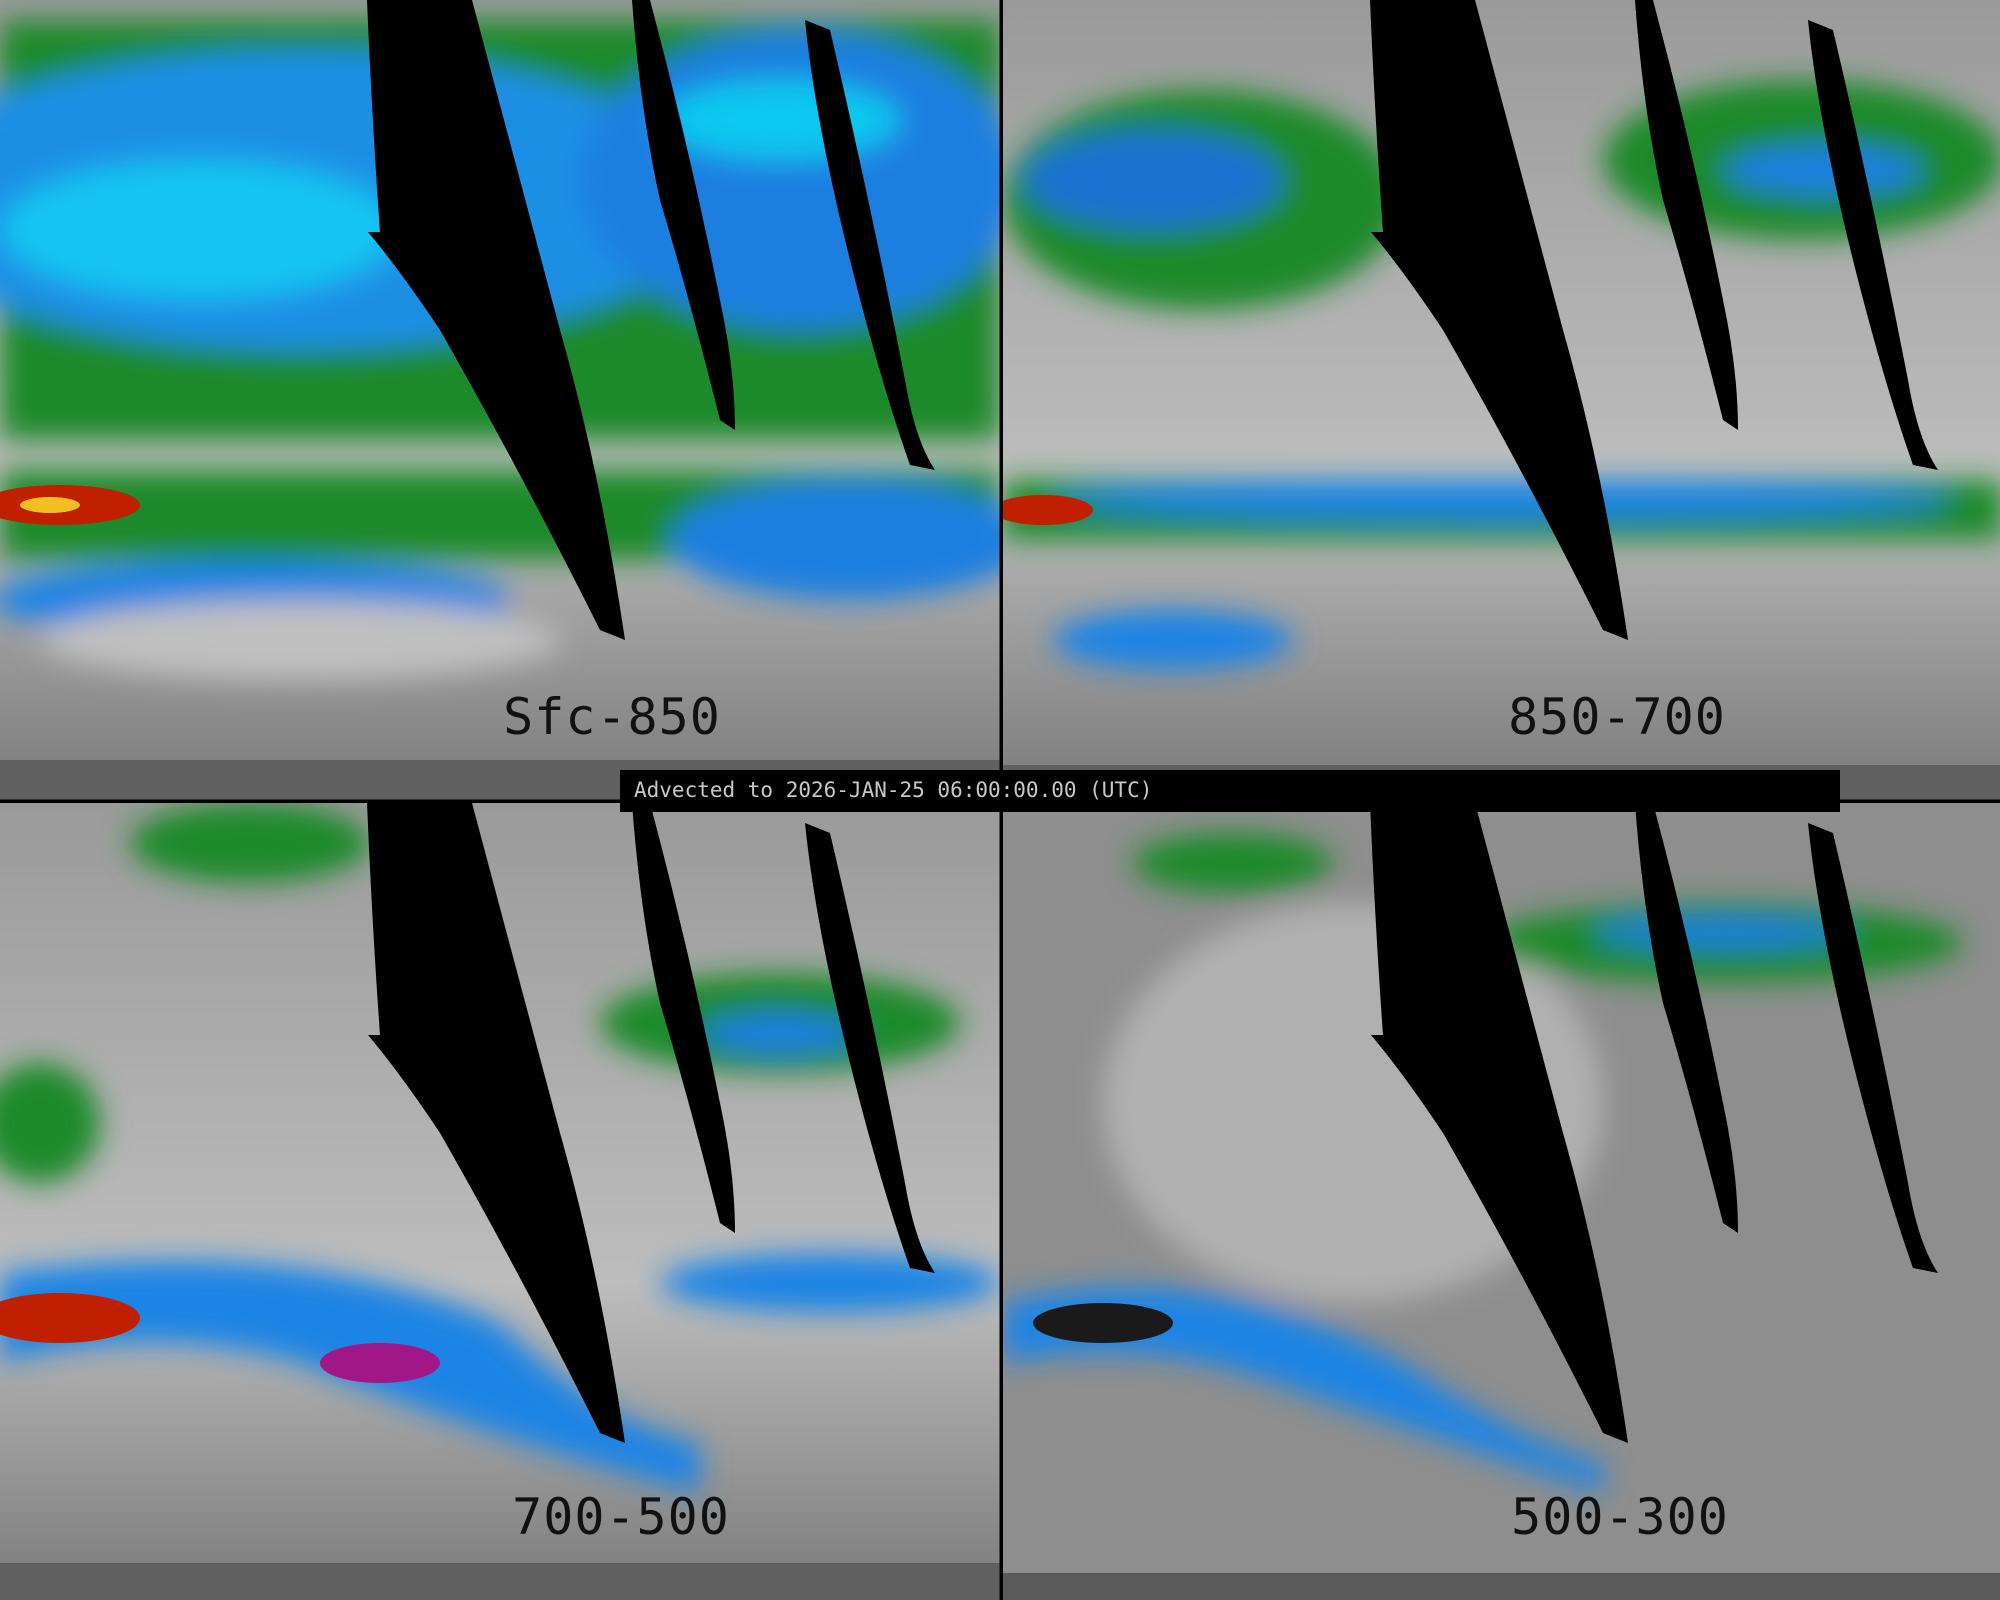 The width and height of the screenshot is (2000, 1600). I want to click on panel-label-500-300: 500-300, so click(1620, 1517).